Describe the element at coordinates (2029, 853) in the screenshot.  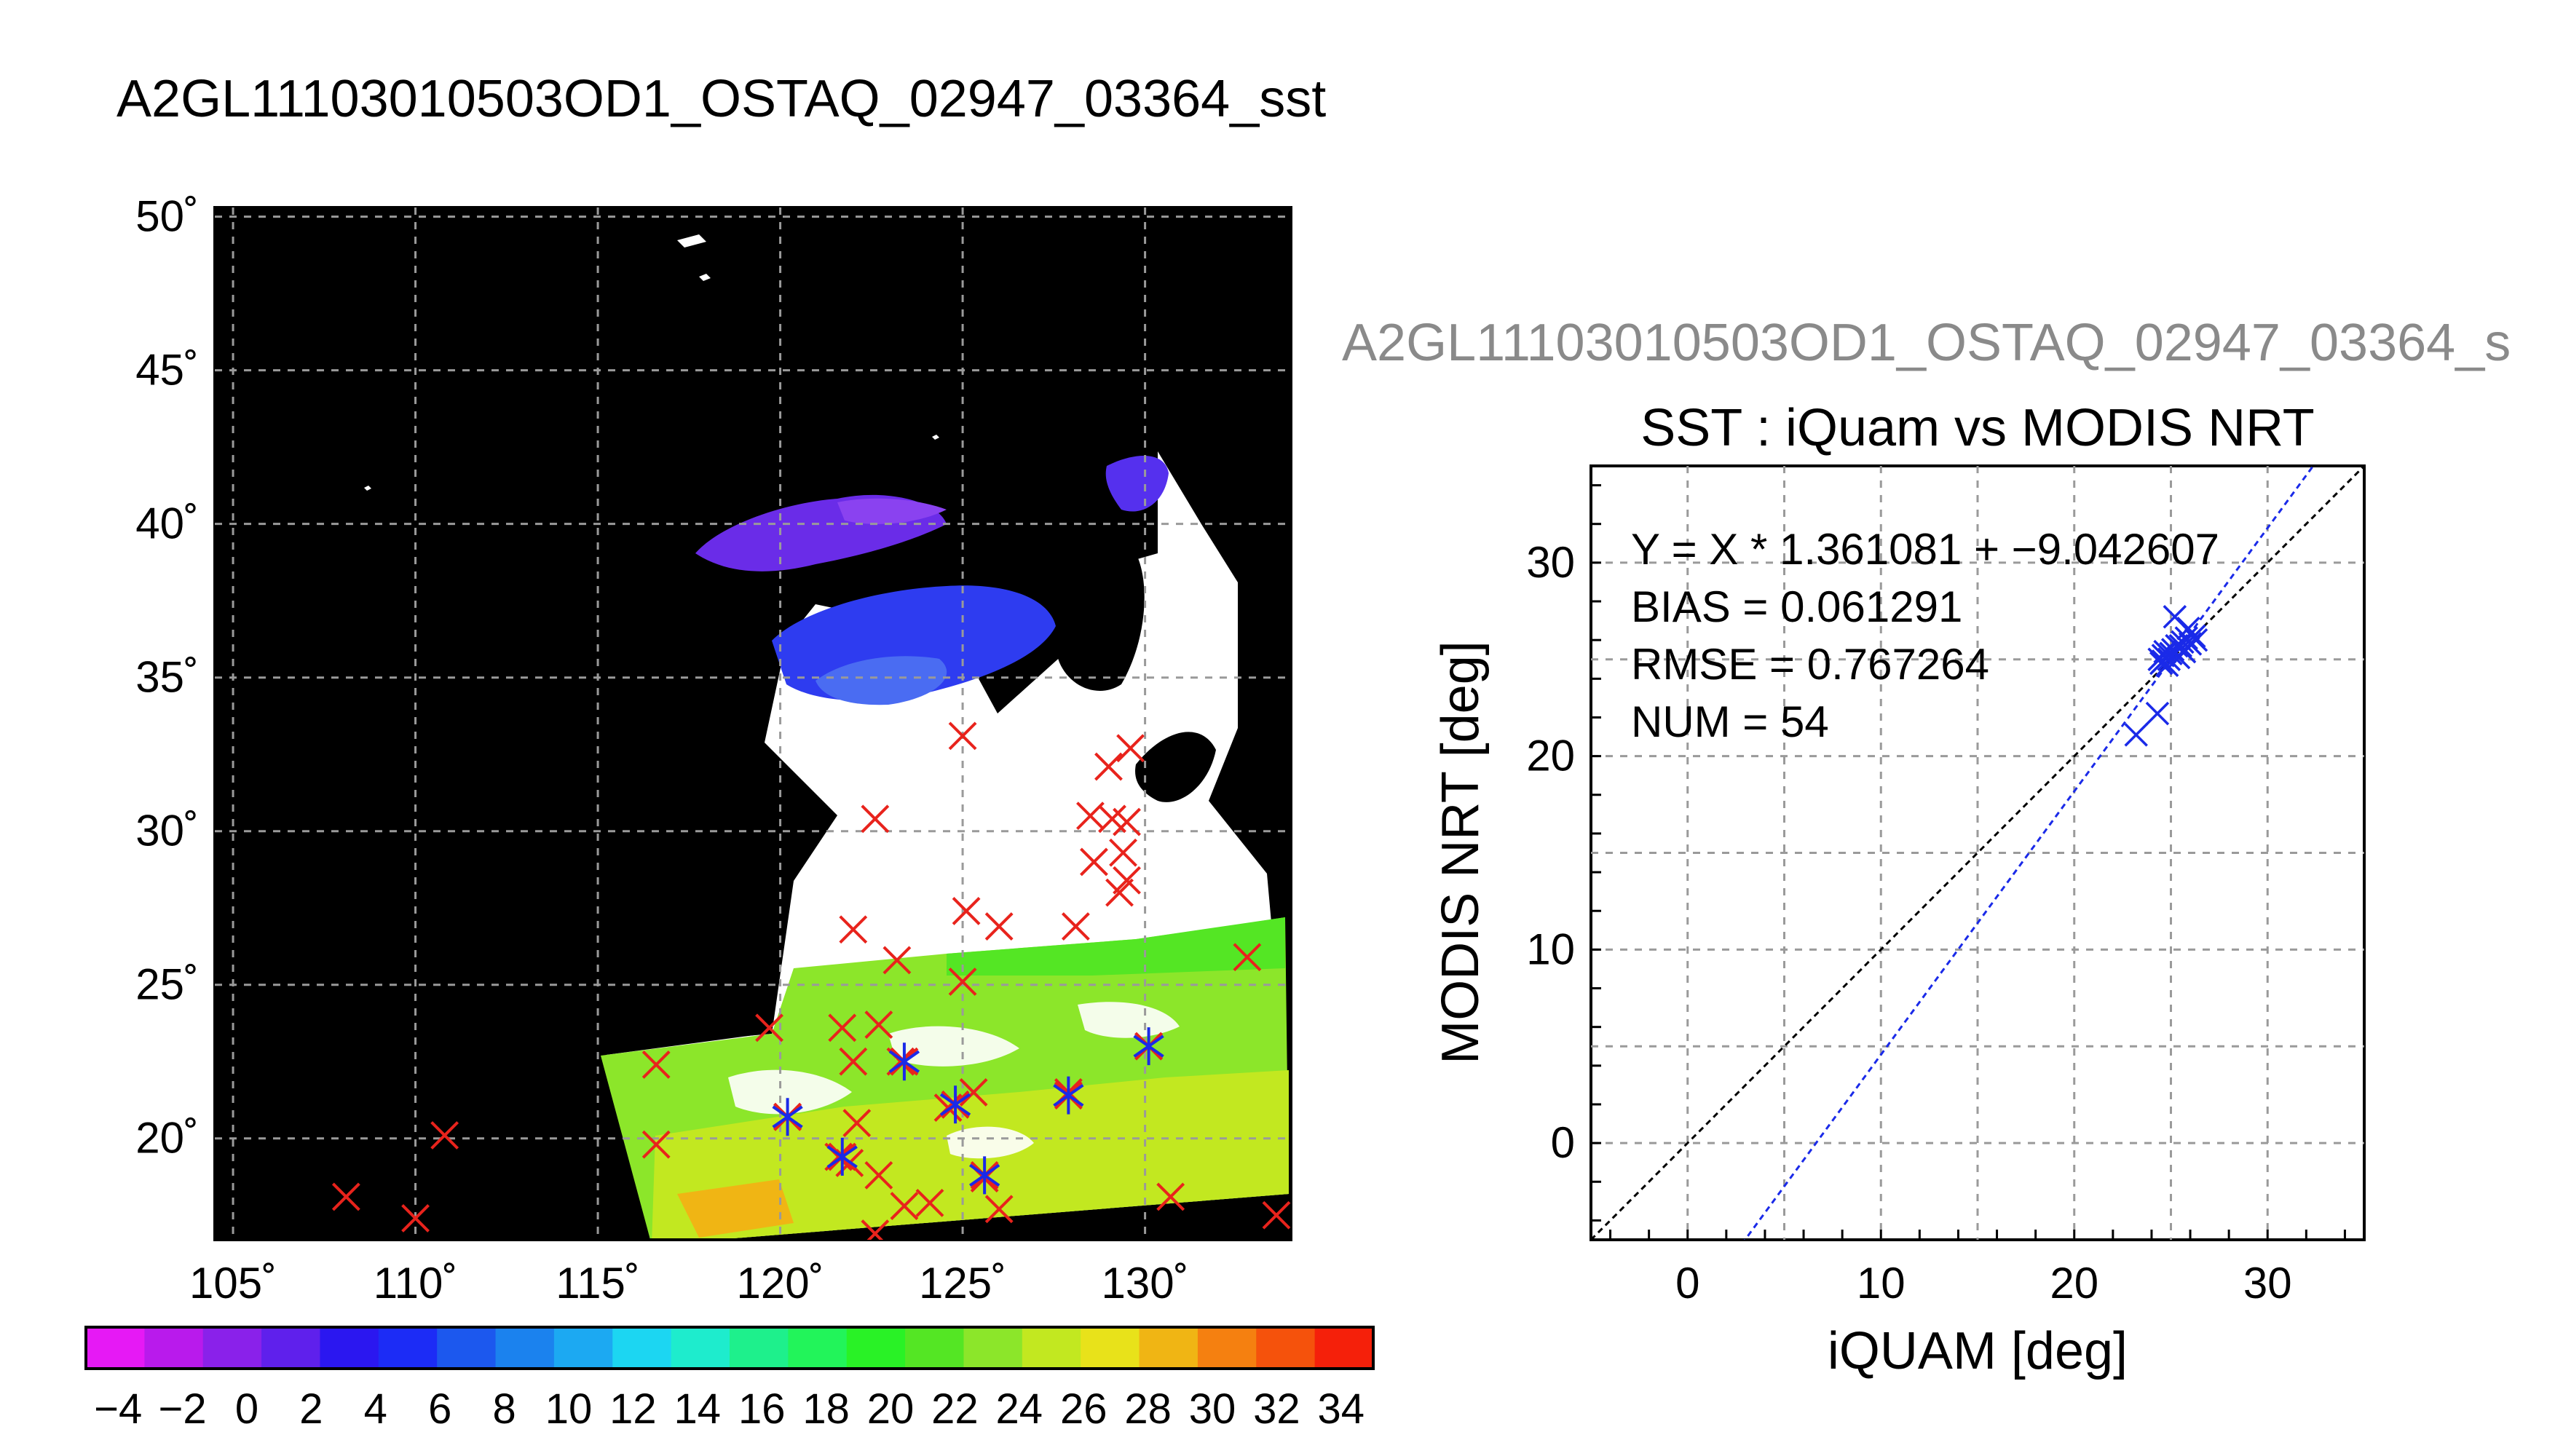
I see `regression-fit-line` at that location.